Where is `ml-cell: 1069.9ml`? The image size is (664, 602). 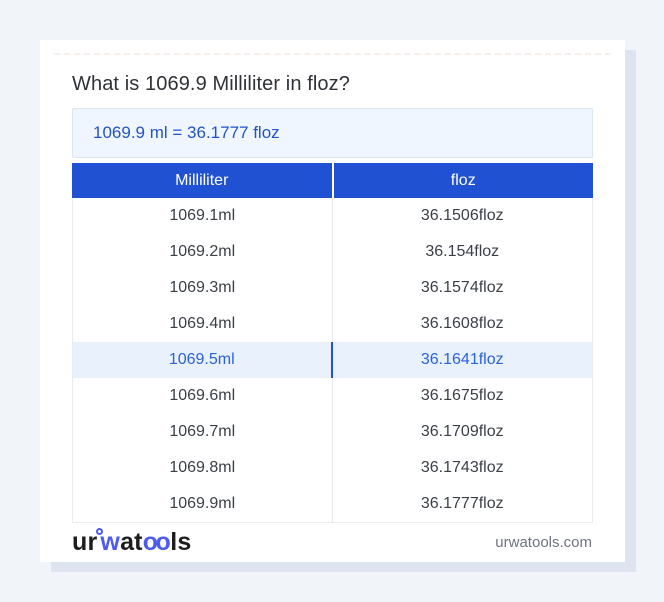
ml-cell: 1069.9ml is located at coordinates (203, 504).